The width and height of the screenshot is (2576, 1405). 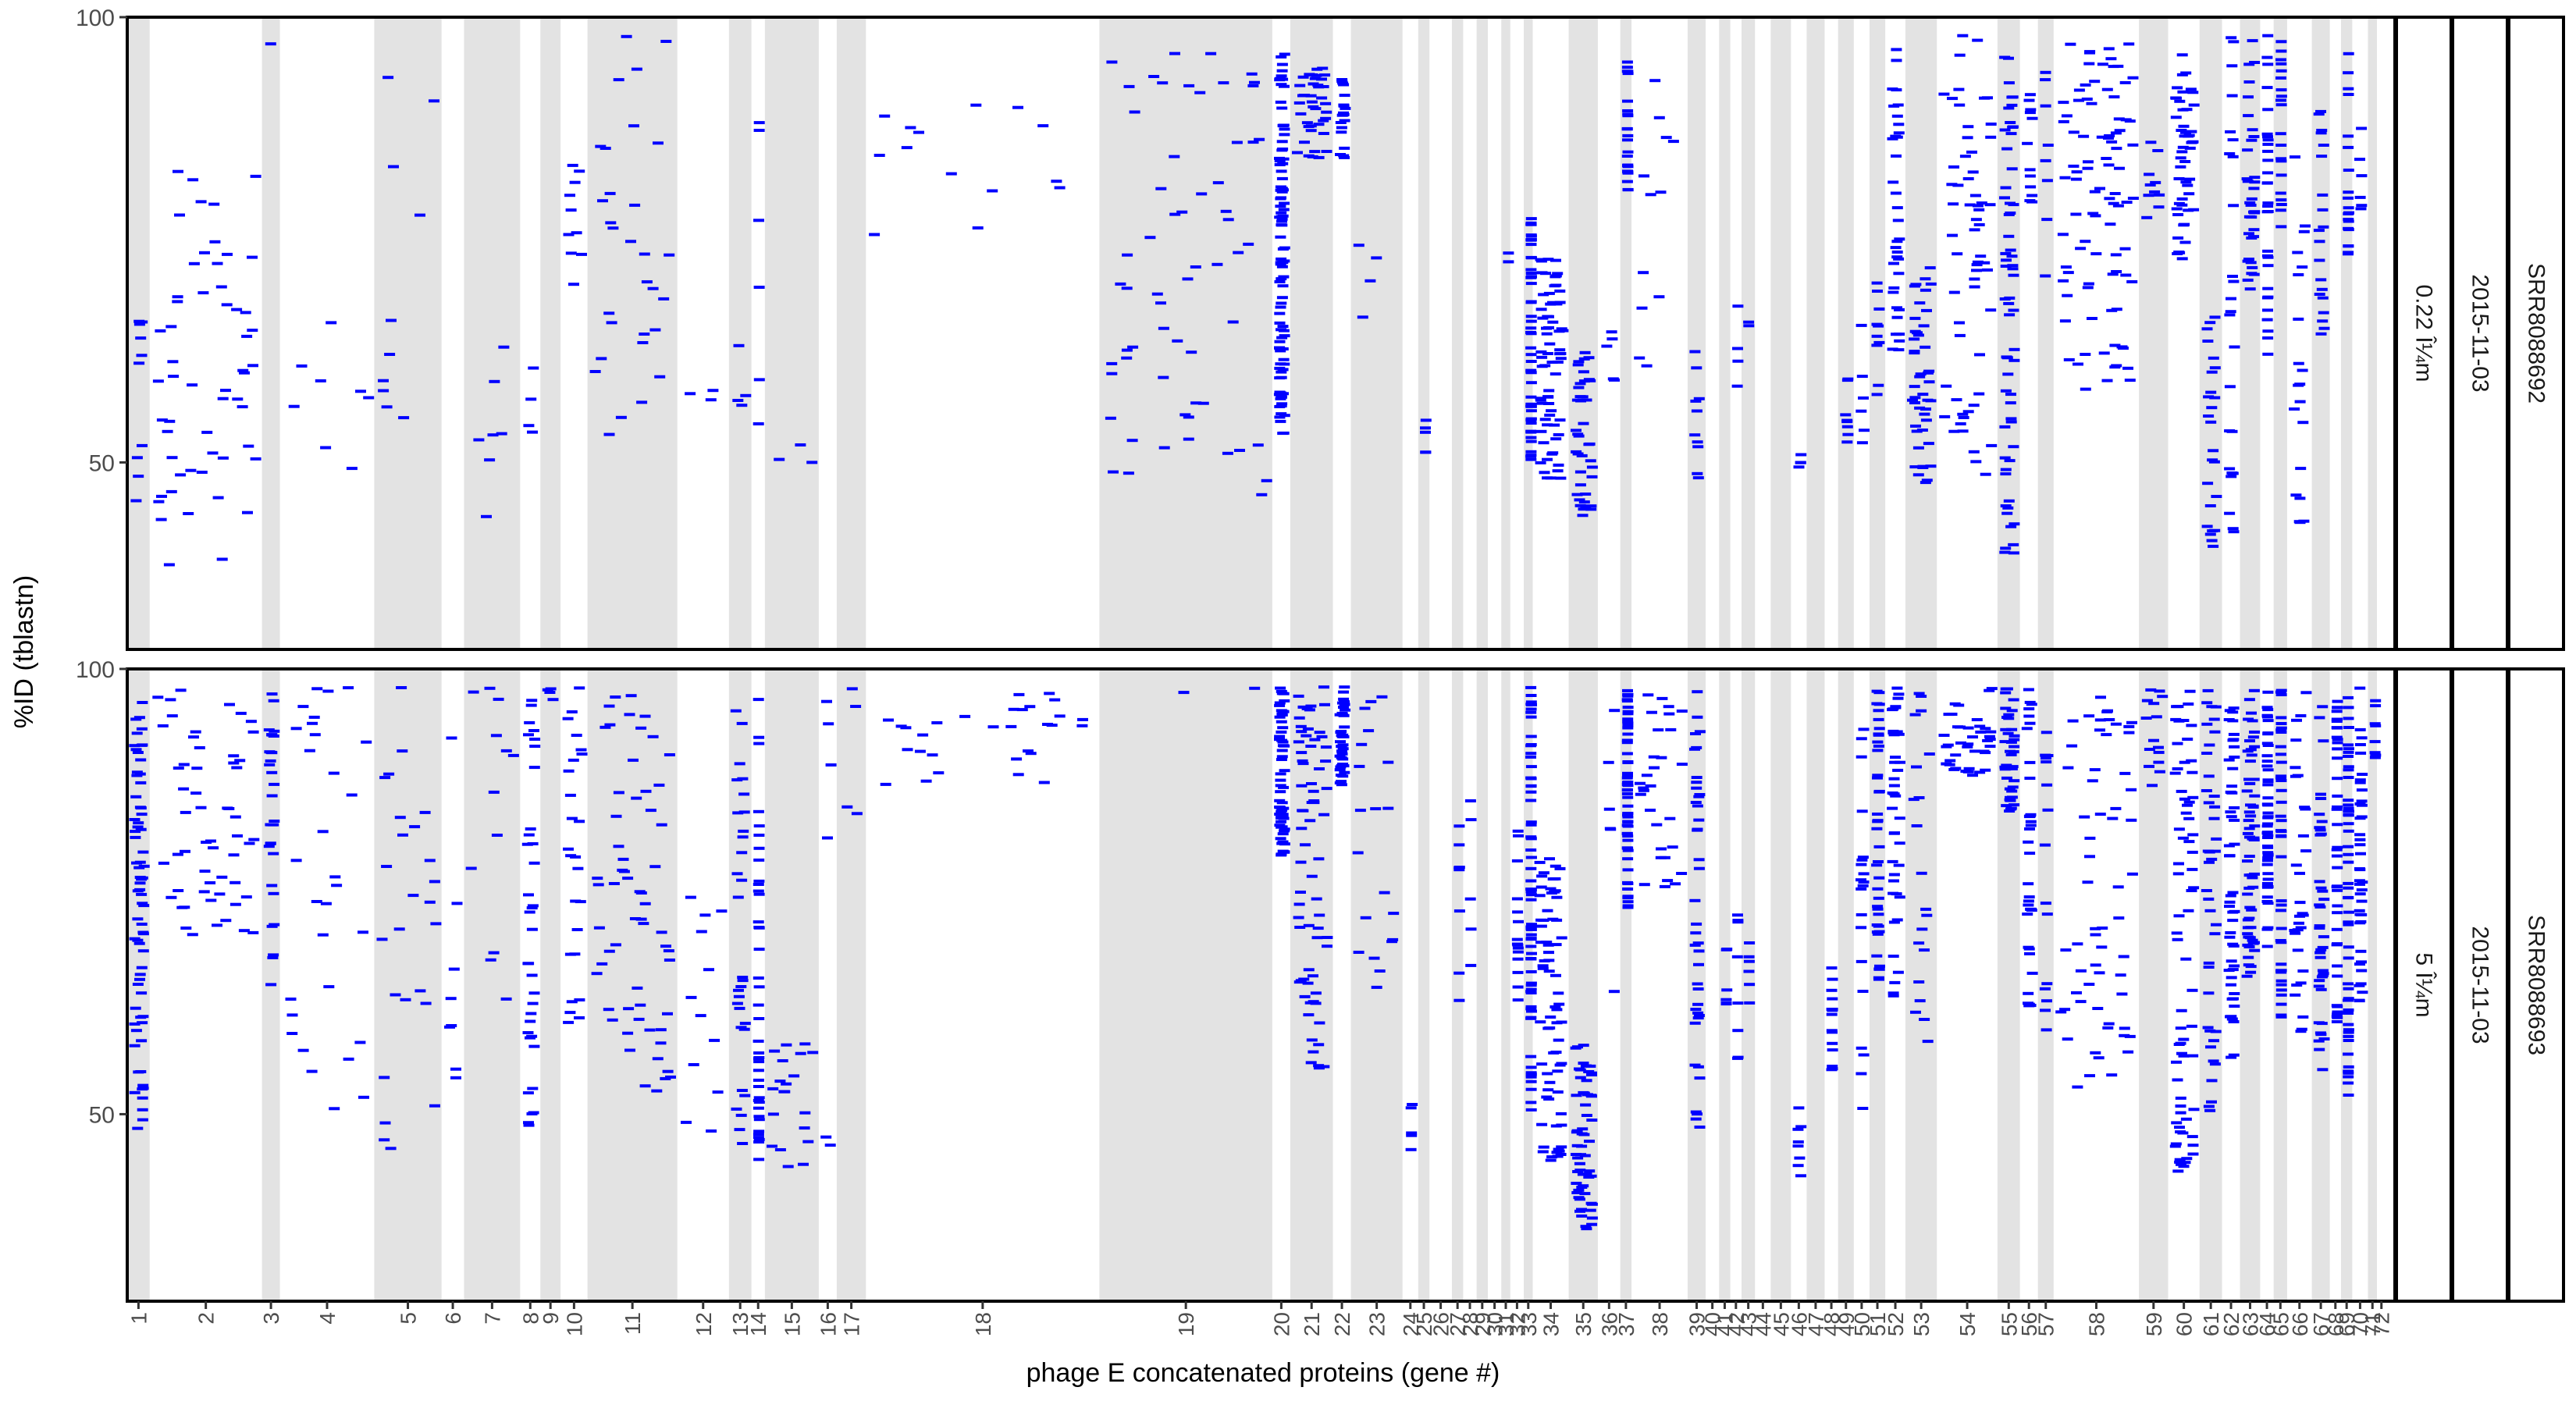 What do you see at coordinates (2009, 1324) in the screenshot?
I see `x-tick-label: 55` at bounding box center [2009, 1324].